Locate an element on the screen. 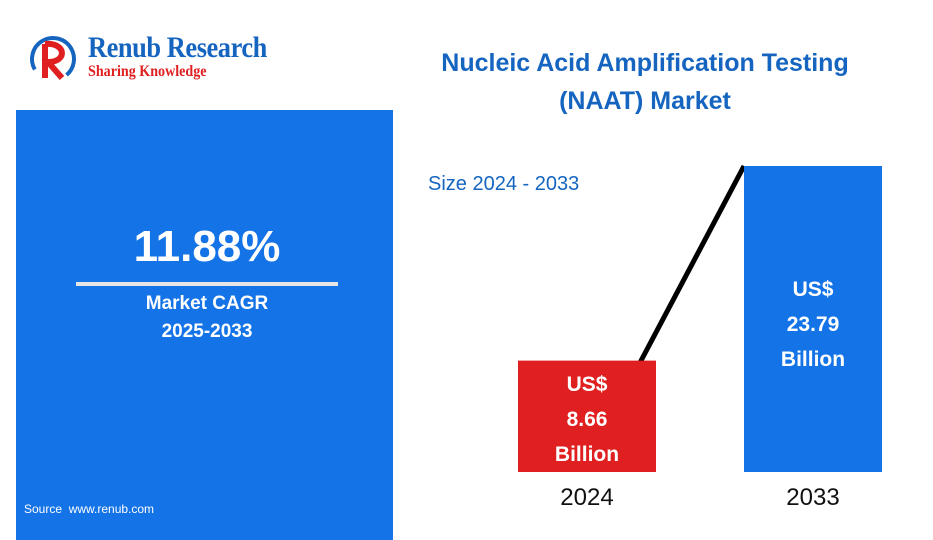  bar-2024 is located at coordinates (587, 416).